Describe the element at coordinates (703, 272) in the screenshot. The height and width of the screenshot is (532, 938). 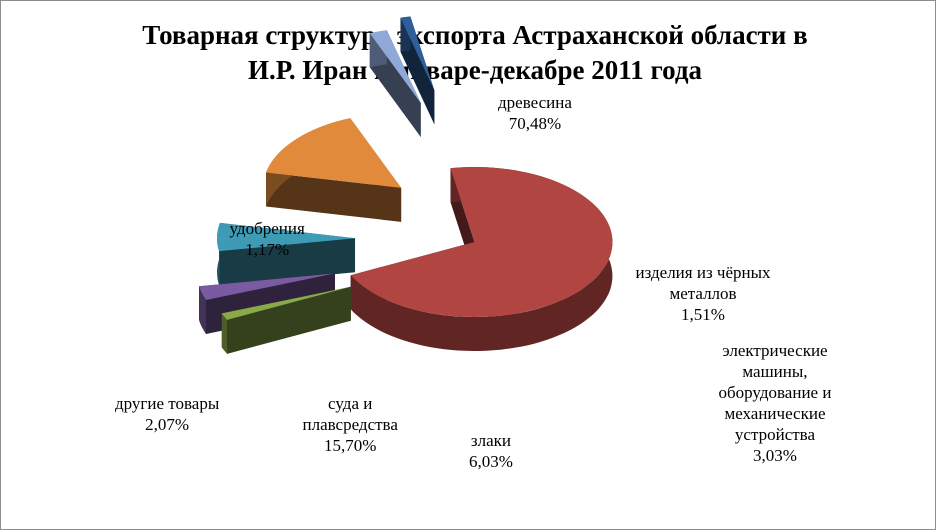
I see `data-label-izdeliya-name-line: изделия из чёрных` at that location.